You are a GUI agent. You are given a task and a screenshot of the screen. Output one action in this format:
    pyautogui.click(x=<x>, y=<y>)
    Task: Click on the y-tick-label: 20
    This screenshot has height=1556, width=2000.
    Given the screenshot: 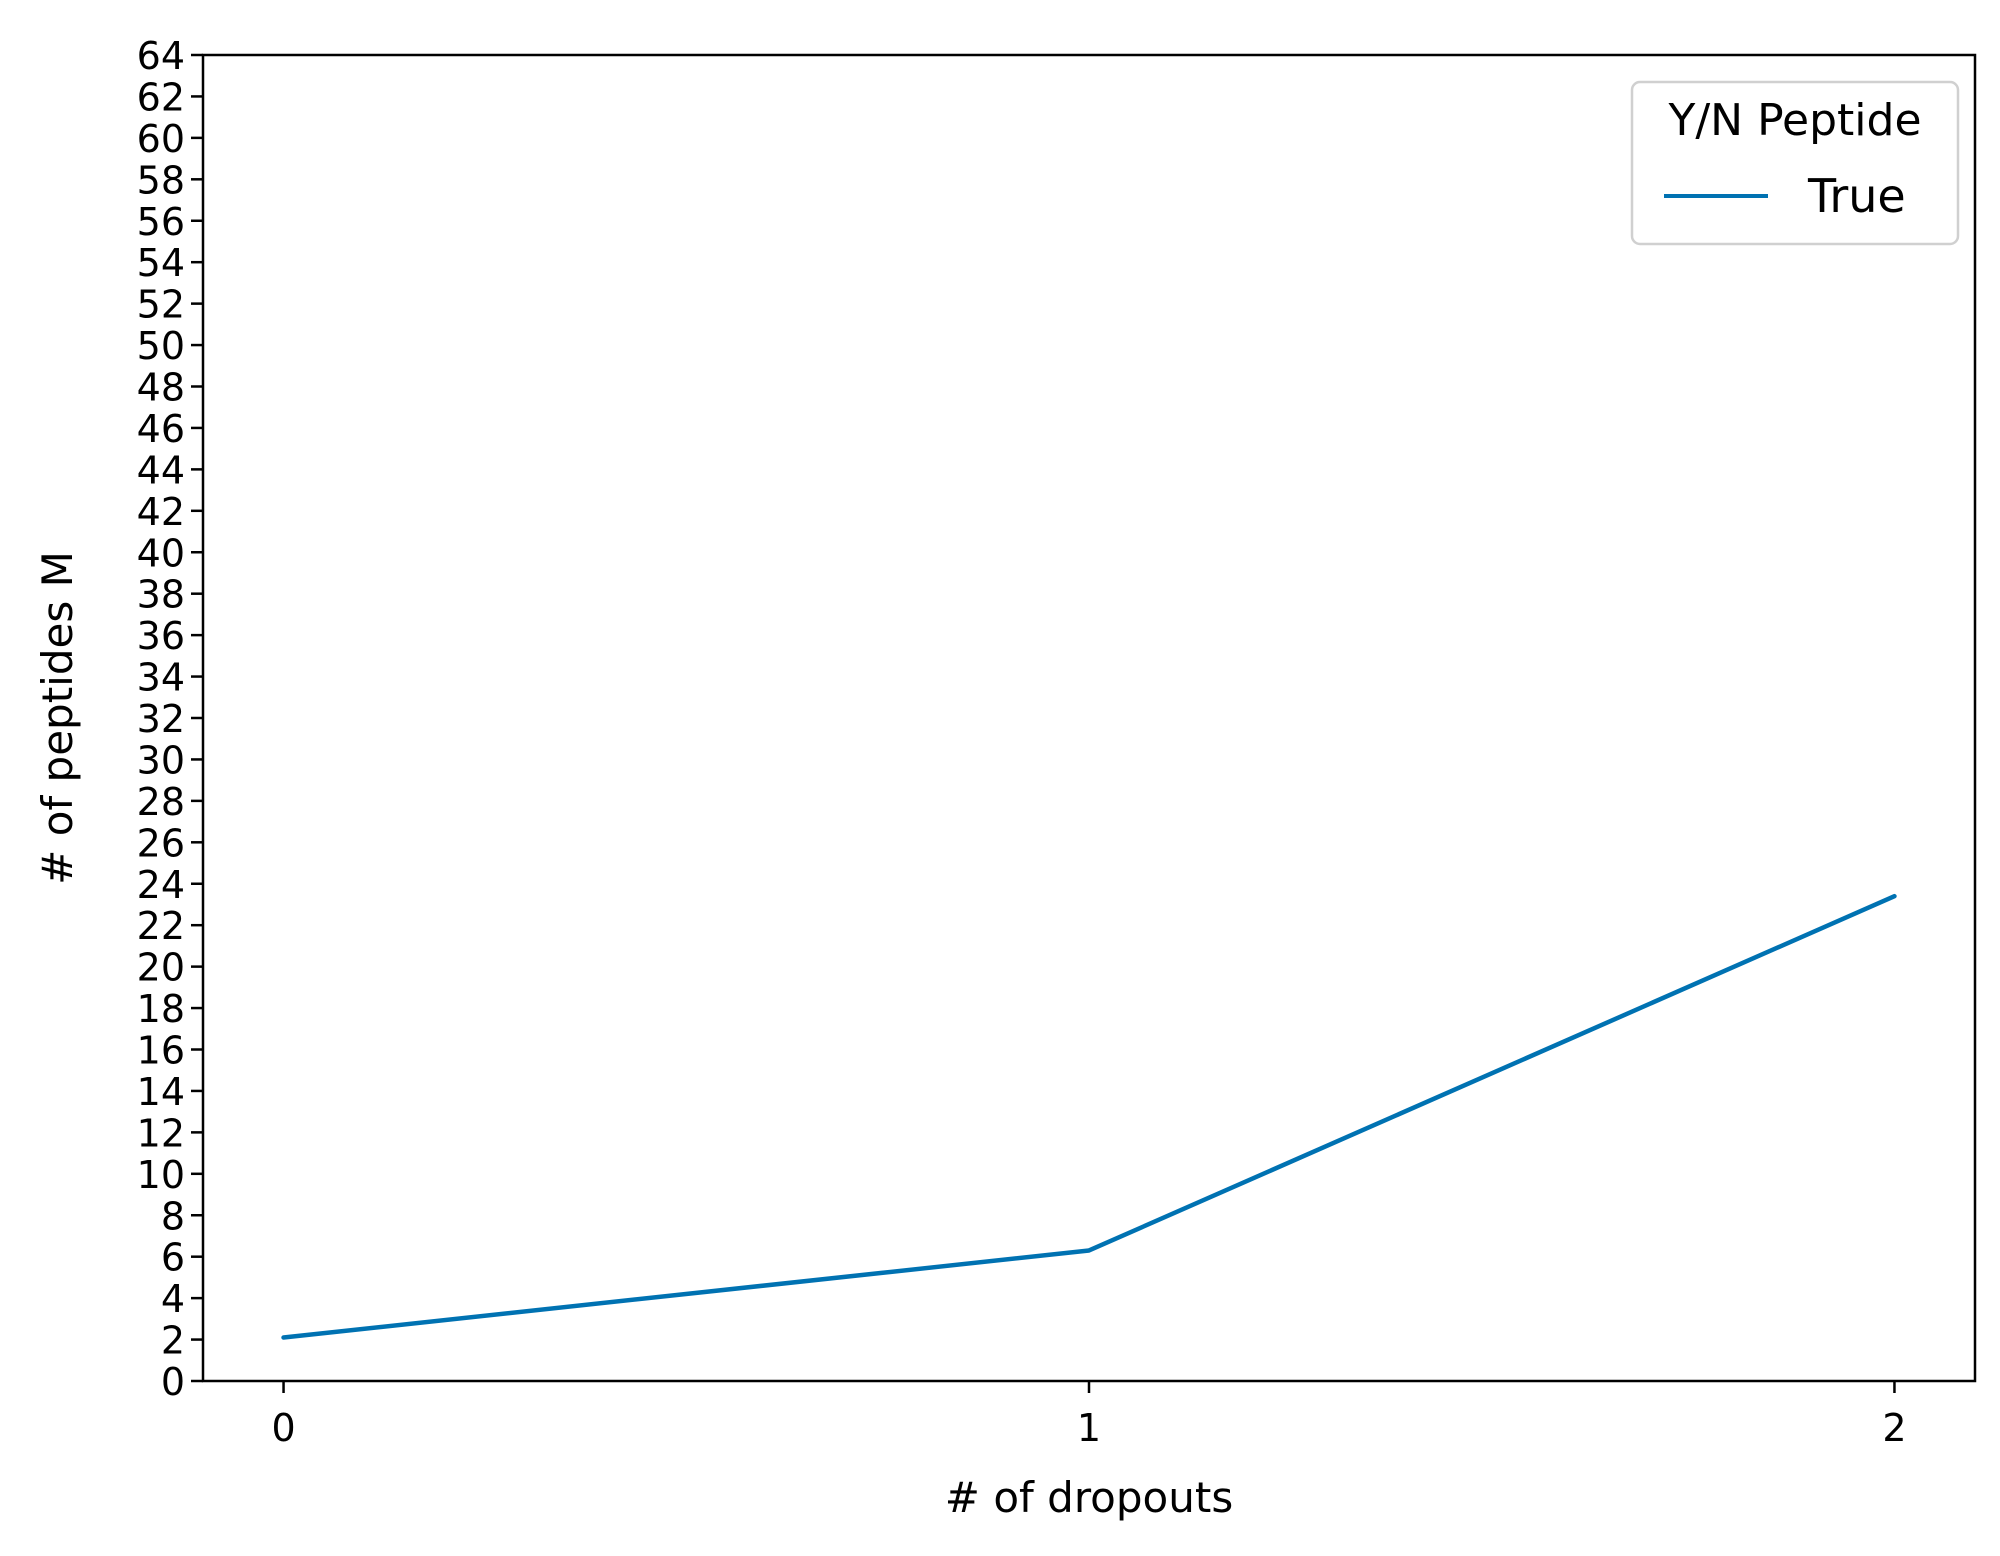 What is the action you would take?
    pyautogui.click(x=161, y=968)
    